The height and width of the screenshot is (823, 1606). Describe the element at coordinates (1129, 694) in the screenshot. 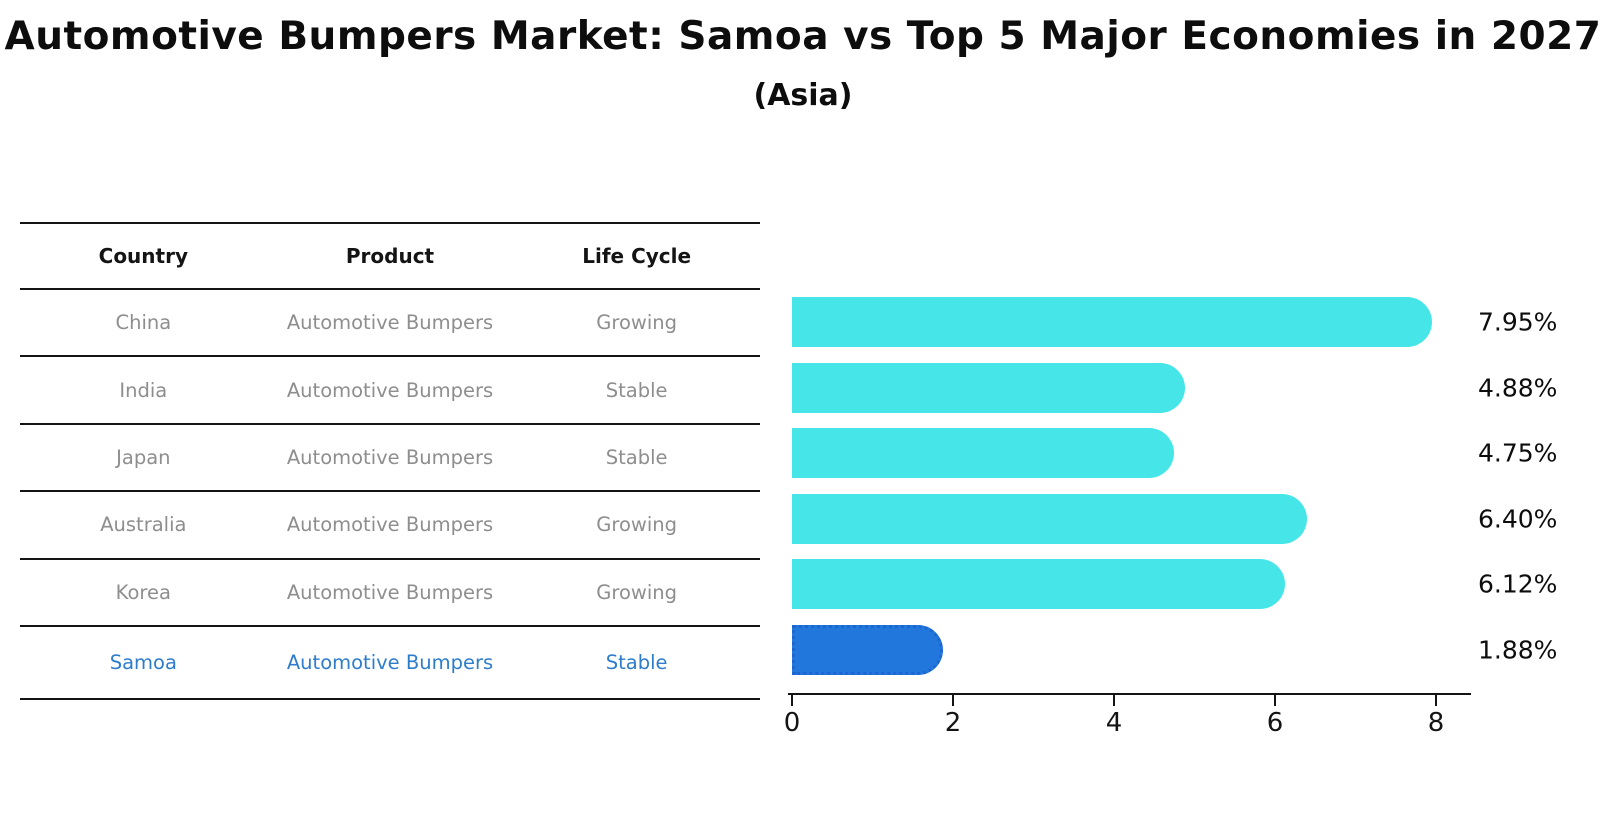

I see `x-axis-line` at that location.